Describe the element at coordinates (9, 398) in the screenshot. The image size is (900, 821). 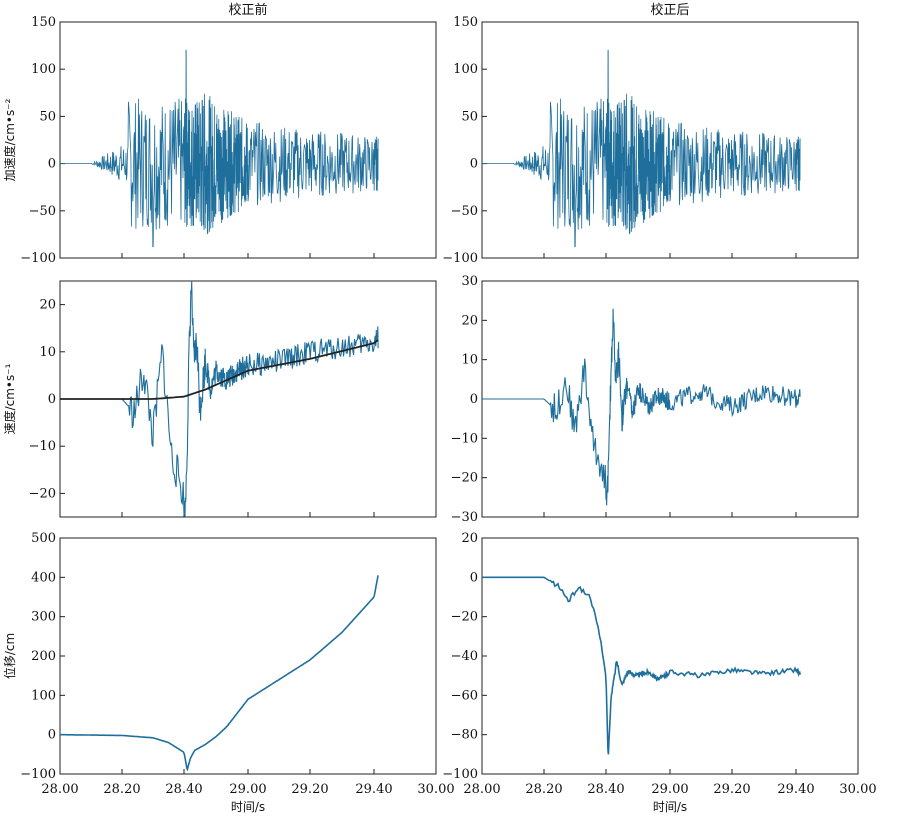
I see `y-axis-label: 速度/cm•s⁻¹` at that location.